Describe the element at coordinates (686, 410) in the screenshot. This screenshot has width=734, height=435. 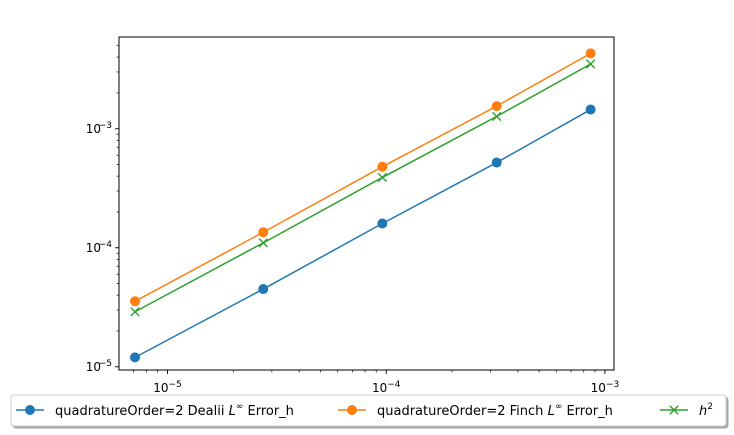
I see `legend-entry-3: h2` at that location.